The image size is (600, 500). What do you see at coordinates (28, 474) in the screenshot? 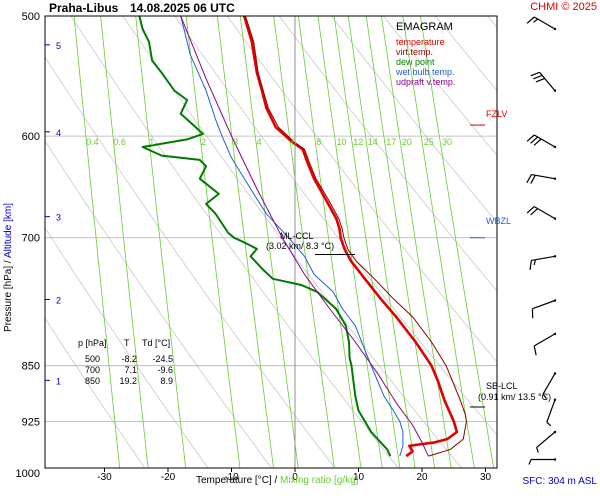
I see `y-tick-label: 1000` at bounding box center [28, 474].